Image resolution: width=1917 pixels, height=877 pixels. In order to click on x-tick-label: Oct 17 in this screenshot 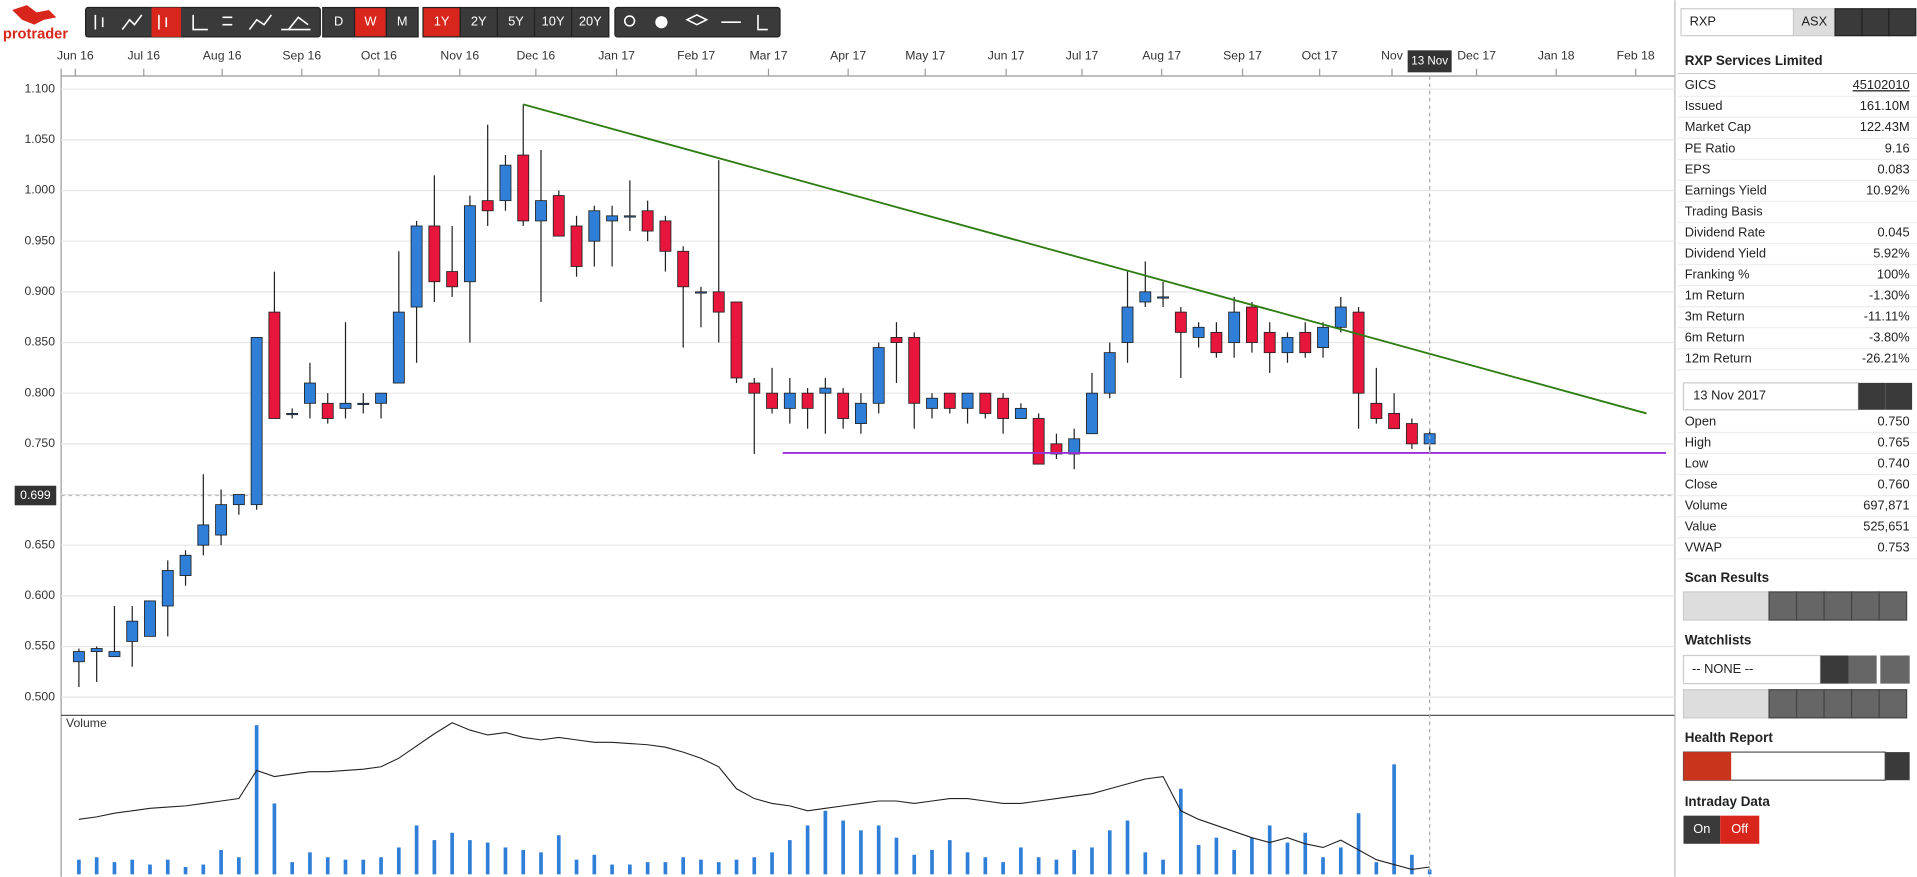, I will do `click(1320, 56)`.